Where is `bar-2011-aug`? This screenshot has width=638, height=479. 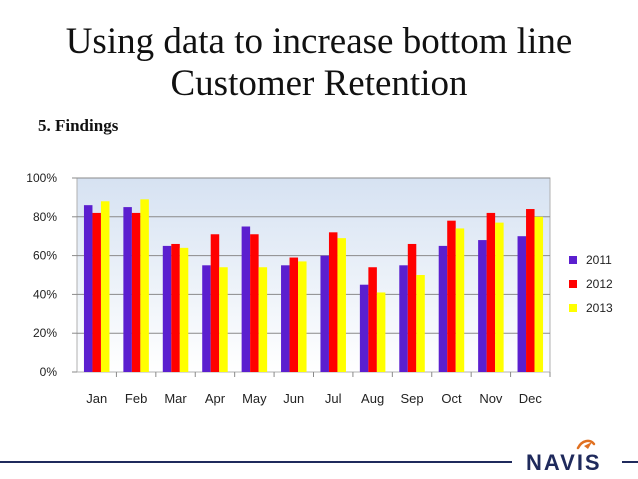
bar-2011-aug is located at coordinates (364, 328).